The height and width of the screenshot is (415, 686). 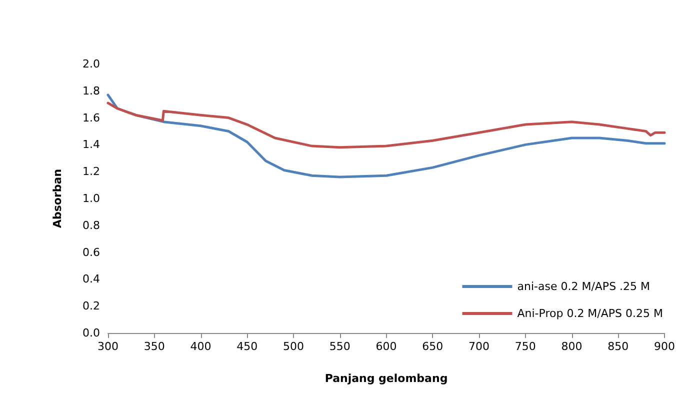 I want to click on y-tick-label: 0.0, so click(x=91, y=333).